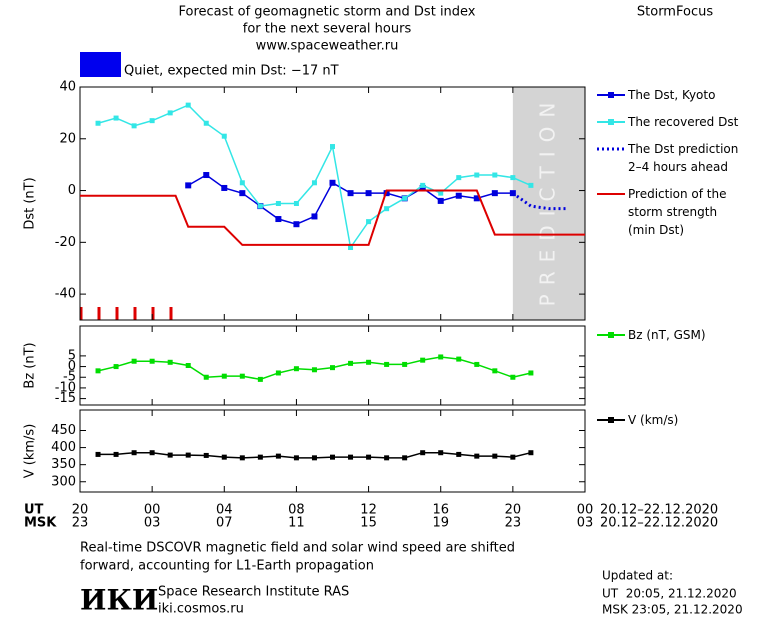  What do you see at coordinates (653, 420) in the screenshot?
I see `legend-label: V (km/s)` at bounding box center [653, 420].